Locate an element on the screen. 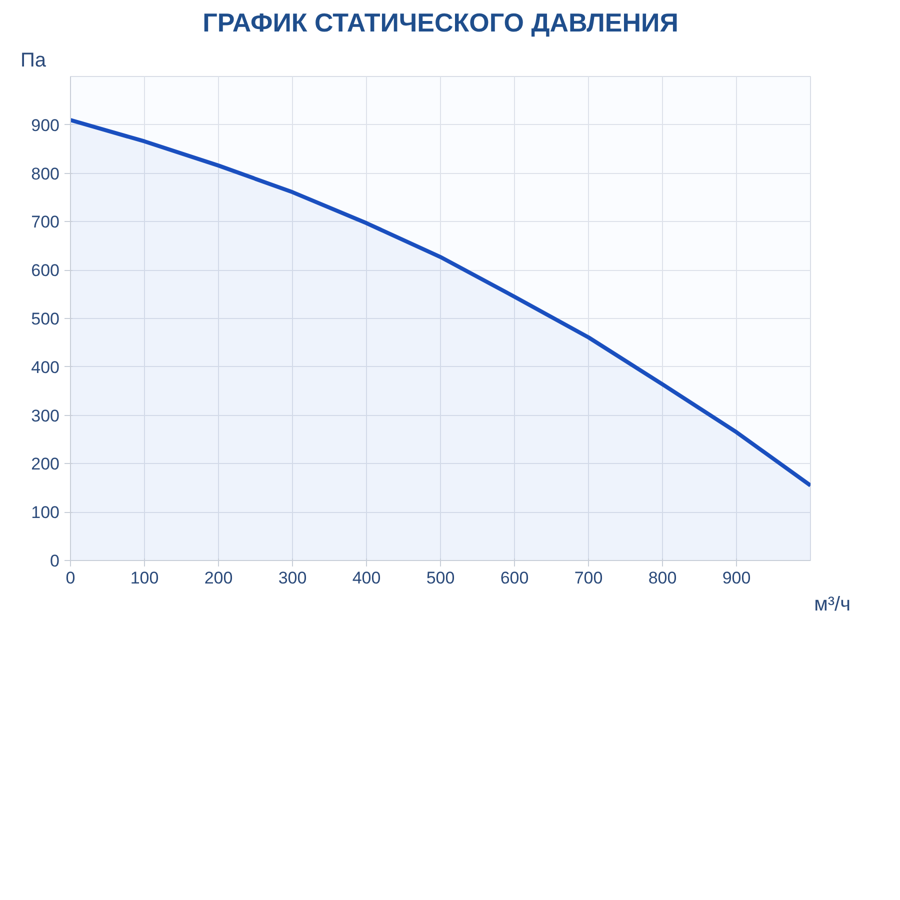 The image size is (900, 900). y-axis-title: Па is located at coordinates (33, 61).